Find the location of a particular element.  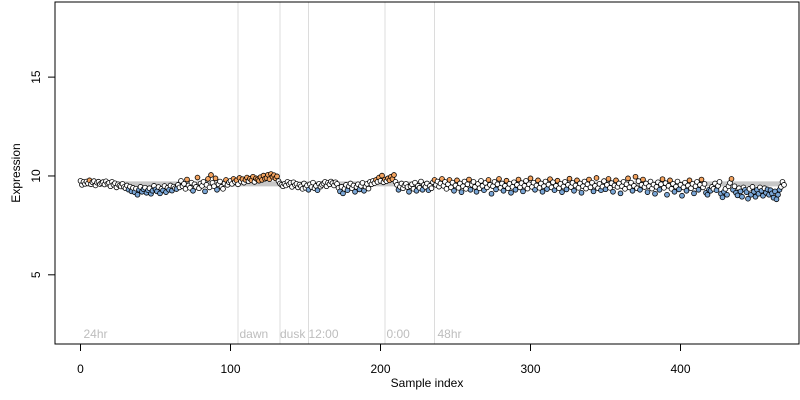

x-tick-label: 200 is located at coordinates (380, 369).